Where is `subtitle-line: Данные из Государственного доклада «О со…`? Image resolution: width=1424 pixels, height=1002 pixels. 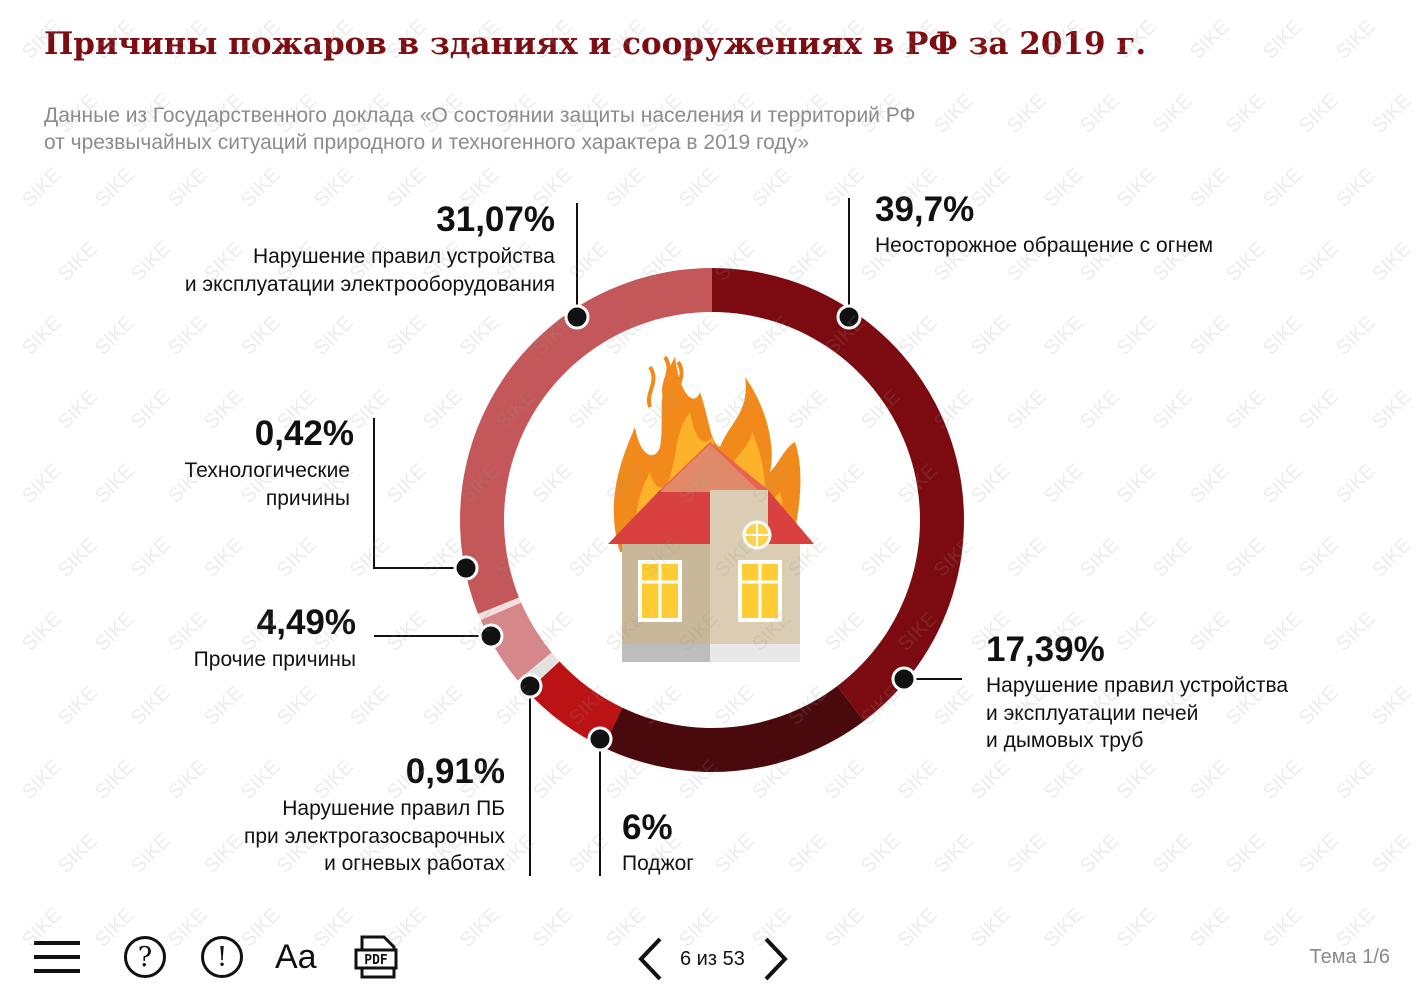
subtitle-line: Данные из Государственного доклада «О со… is located at coordinates (480, 115).